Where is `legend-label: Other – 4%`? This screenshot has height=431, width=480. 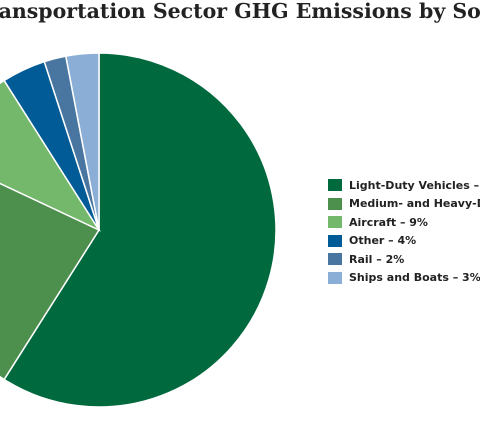
legend-label: Other – 4% is located at coordinates (383, 241).